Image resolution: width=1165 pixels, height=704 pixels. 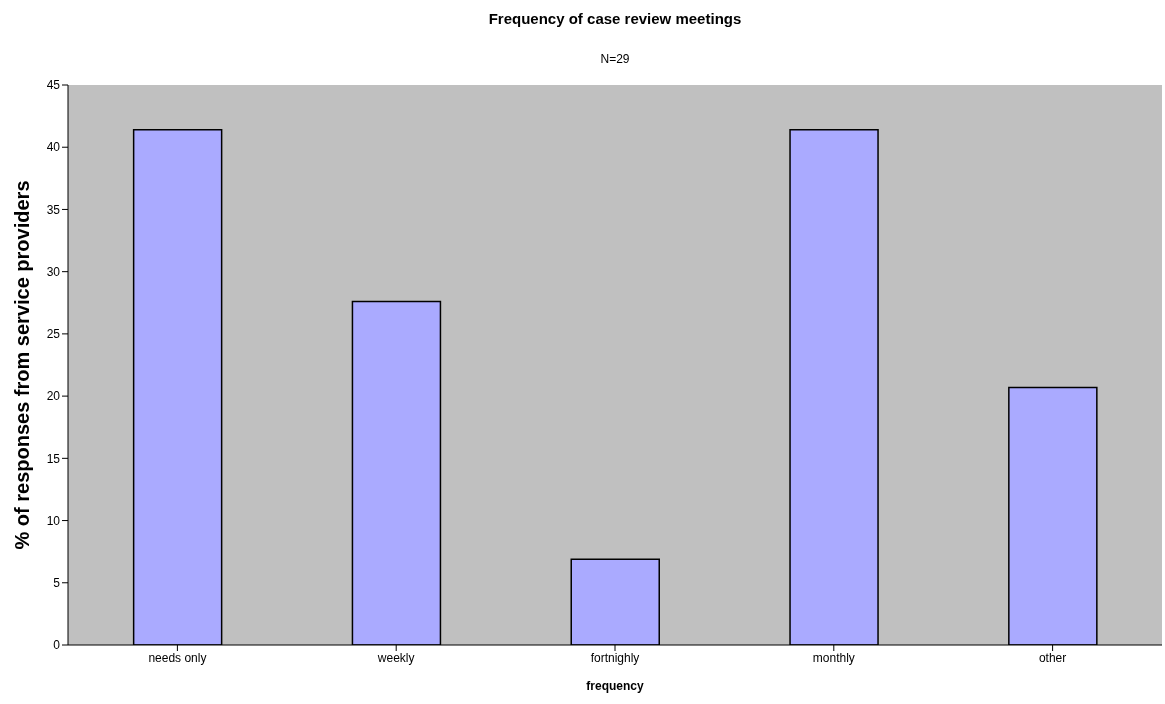 What do you see at coordinates (57, 583) in the screenshot?
I see `y-tick-label: 5` at bounding box center [57, 583].